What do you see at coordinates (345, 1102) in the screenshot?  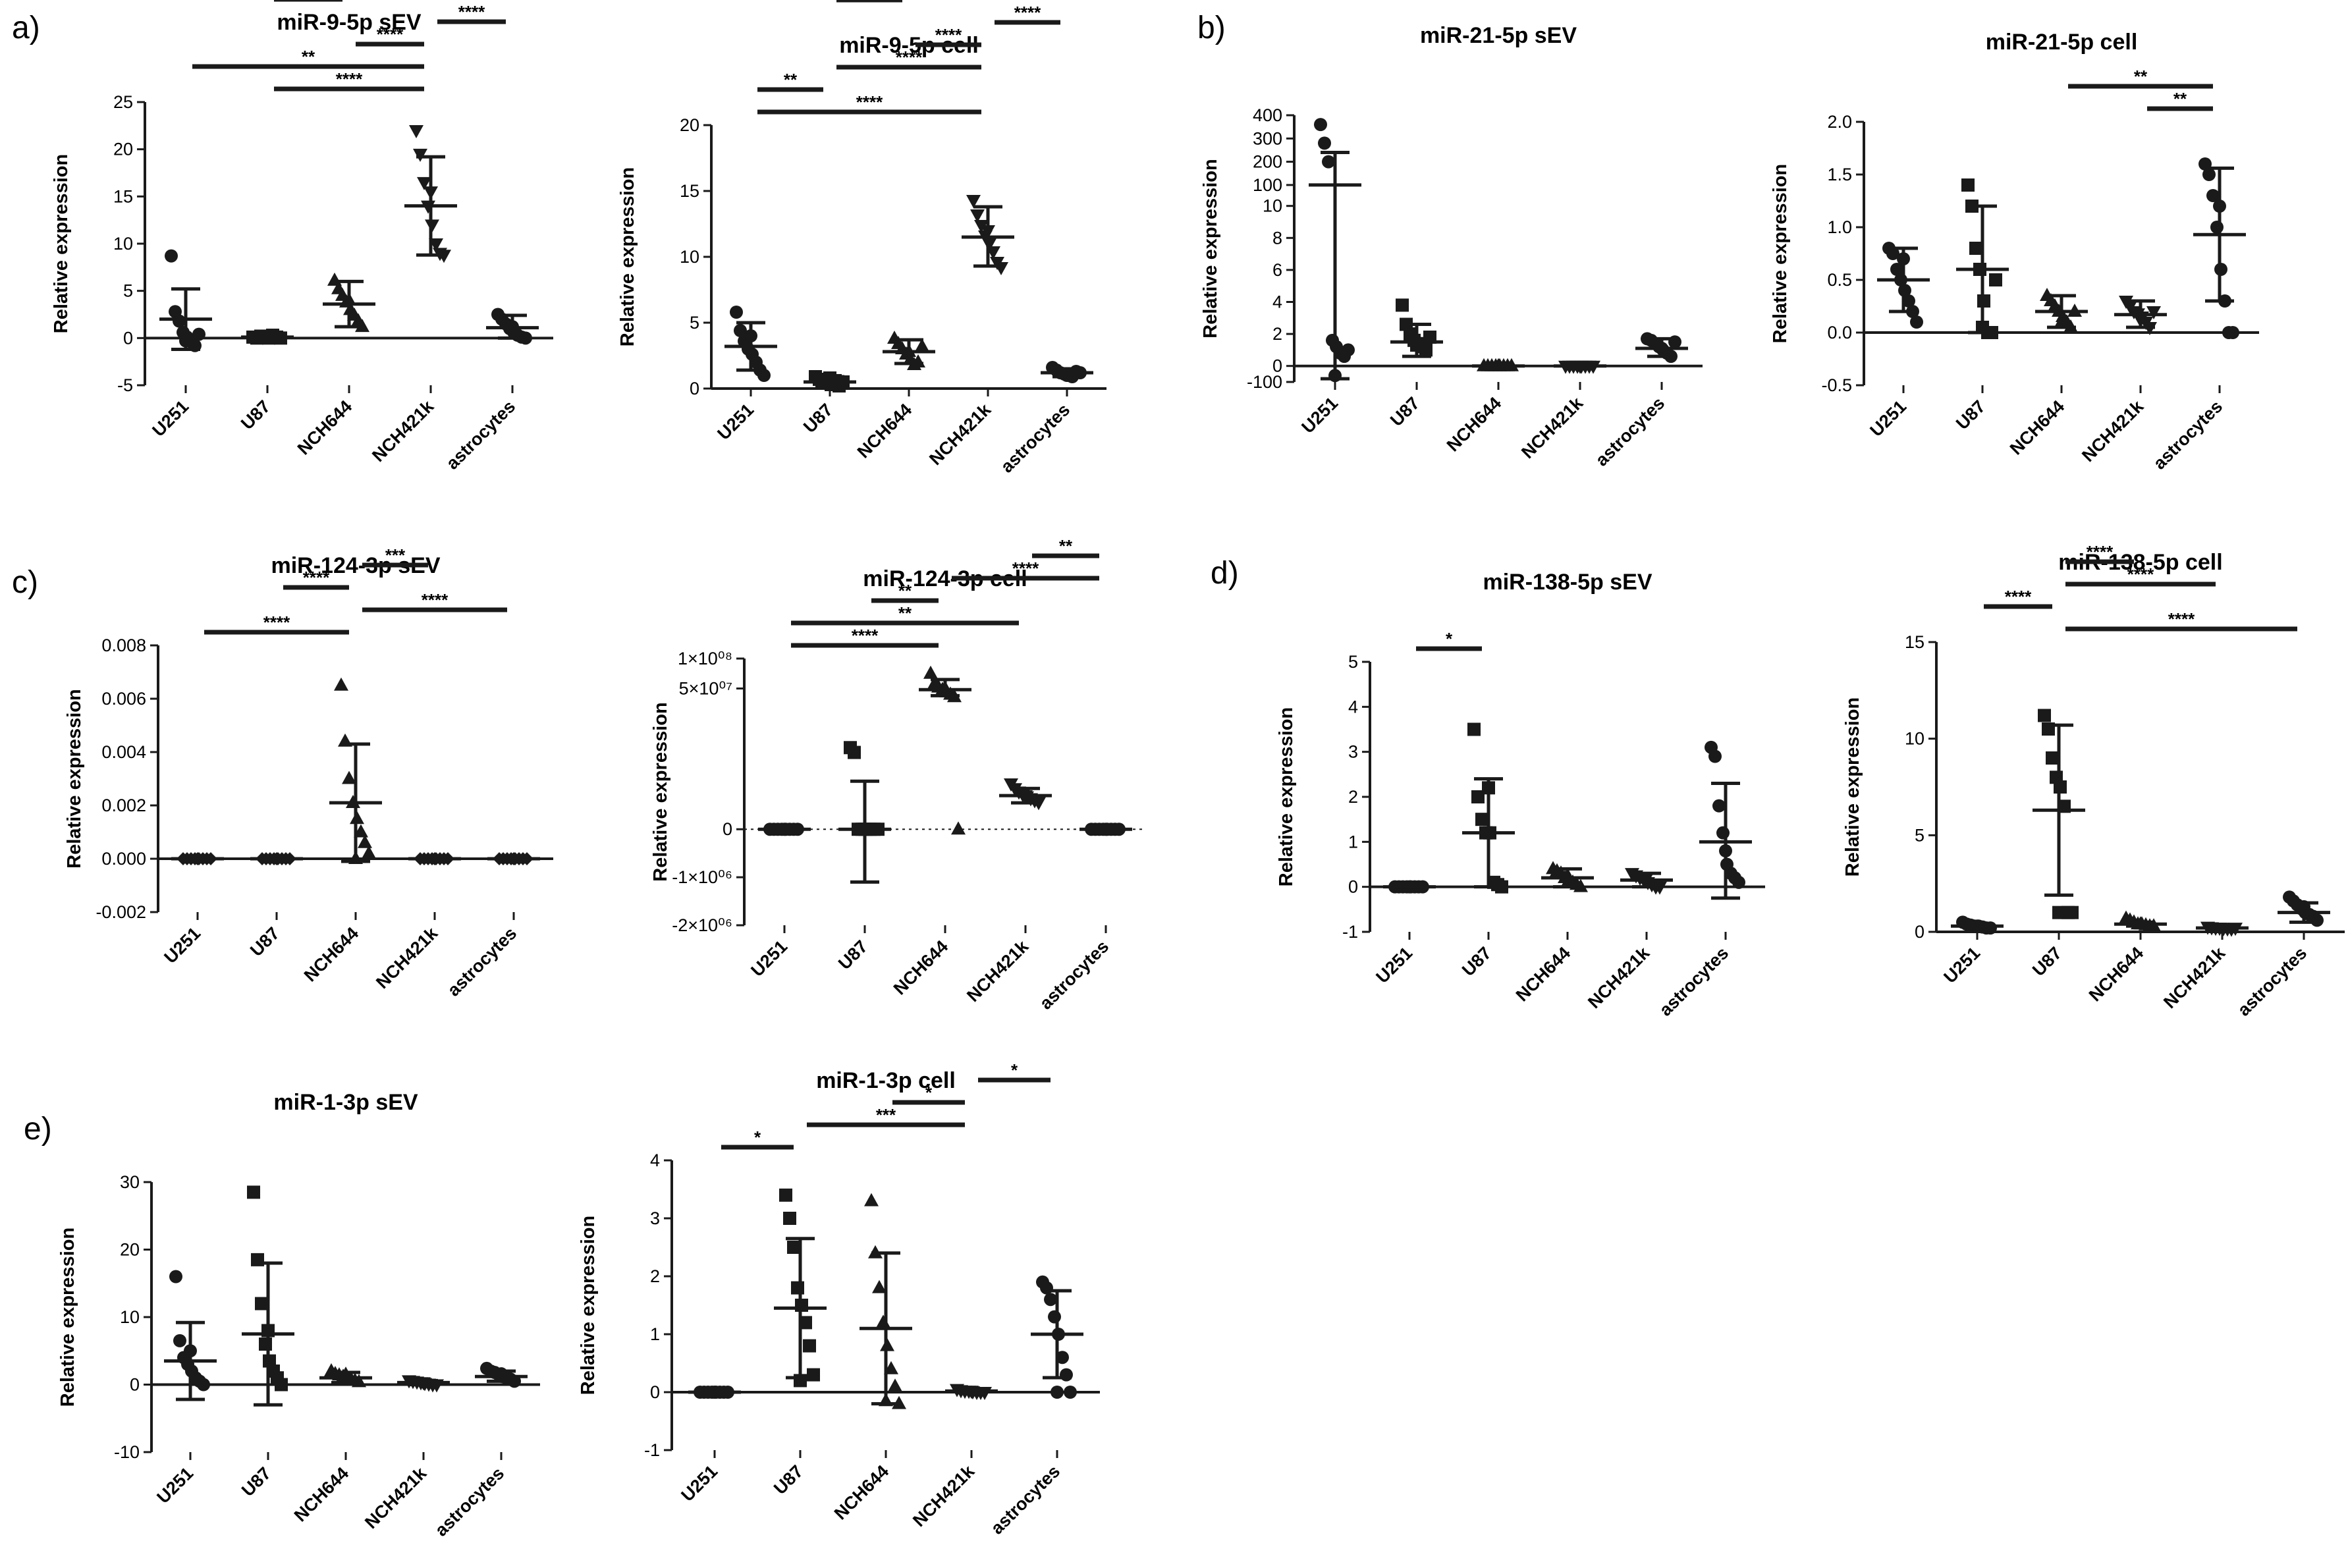 I see `chart-title: miR-1-3p sEV` at bounding box center [345, 1102].